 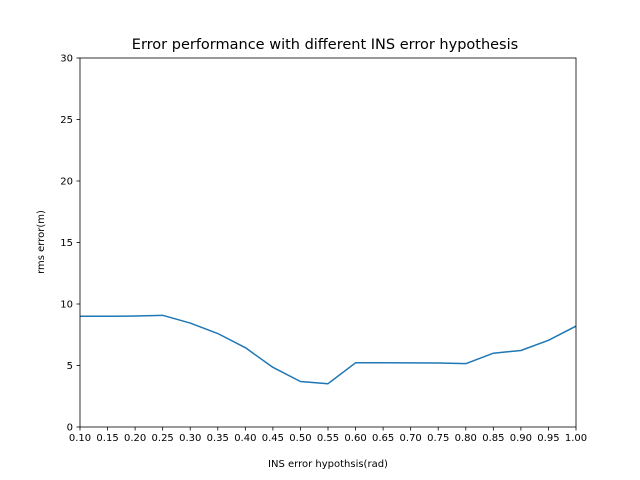 What do you see at coordinates (273, 438) in the screenshot?
I see `x-tick-label: 0.45` at bounding box center [273, 438].